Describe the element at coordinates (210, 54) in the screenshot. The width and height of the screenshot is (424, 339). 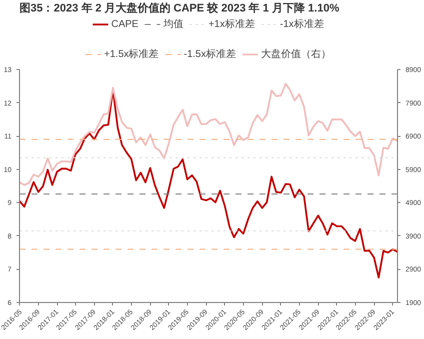
I see `legend-label: -1.5x标准差` at that location.